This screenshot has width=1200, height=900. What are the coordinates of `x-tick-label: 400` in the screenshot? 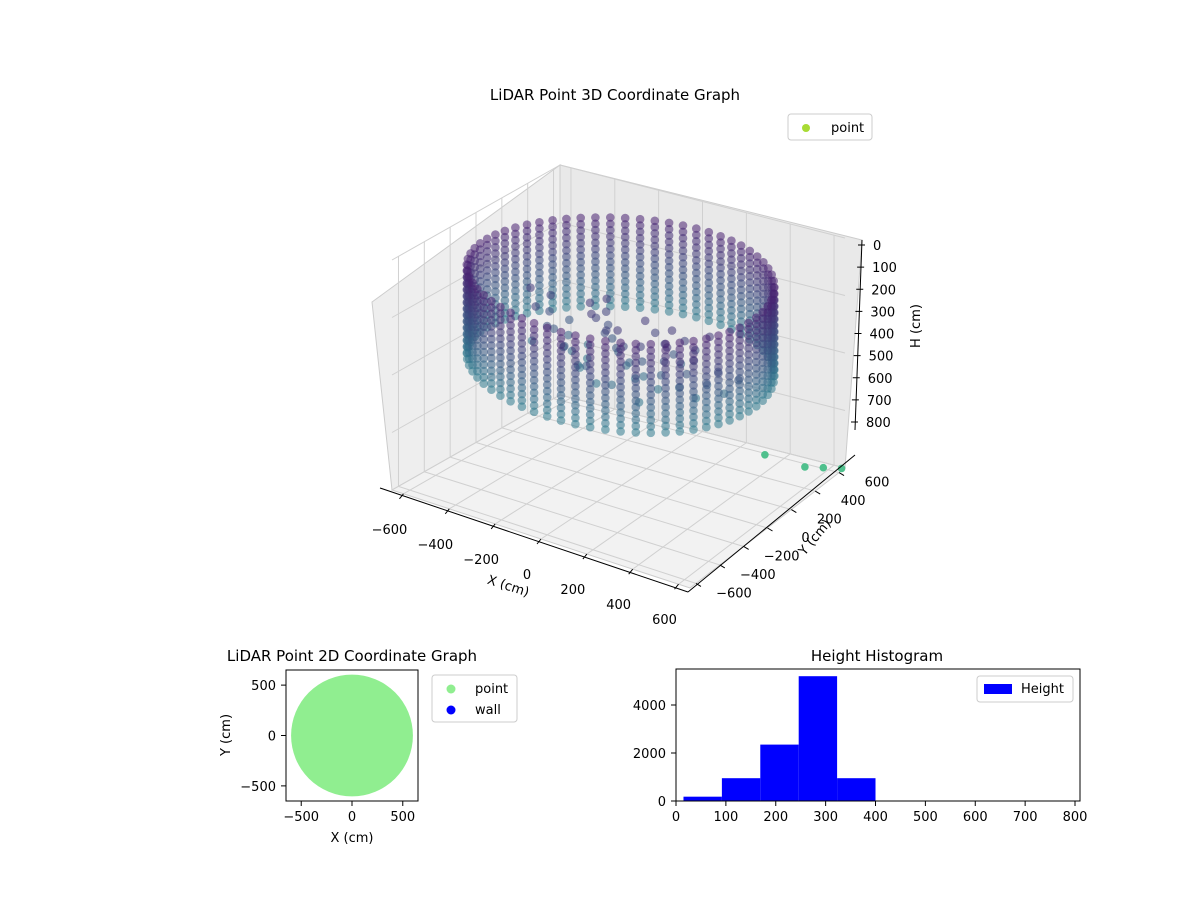 It's located at (618, 605).